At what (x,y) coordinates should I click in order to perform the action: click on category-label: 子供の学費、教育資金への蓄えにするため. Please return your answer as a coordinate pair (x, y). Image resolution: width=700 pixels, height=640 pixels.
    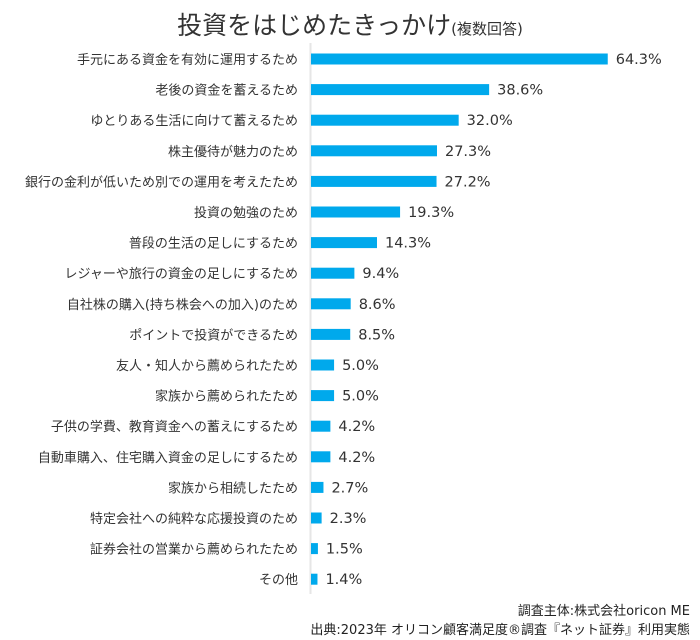
    Looking at the image, I should click on (174, 427).